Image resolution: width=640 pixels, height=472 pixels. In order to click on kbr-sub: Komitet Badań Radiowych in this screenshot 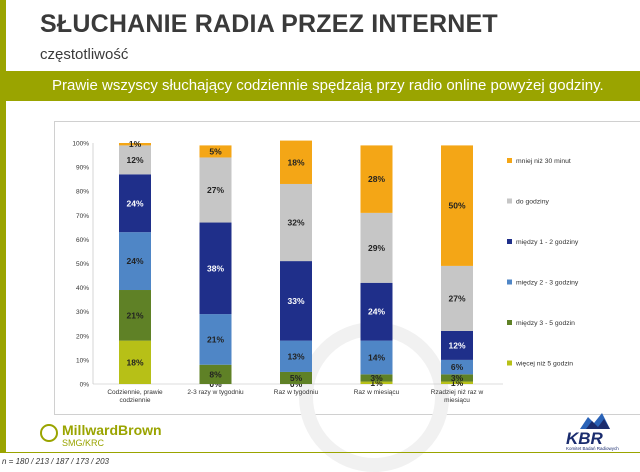, I will do `click(592, 448)`.